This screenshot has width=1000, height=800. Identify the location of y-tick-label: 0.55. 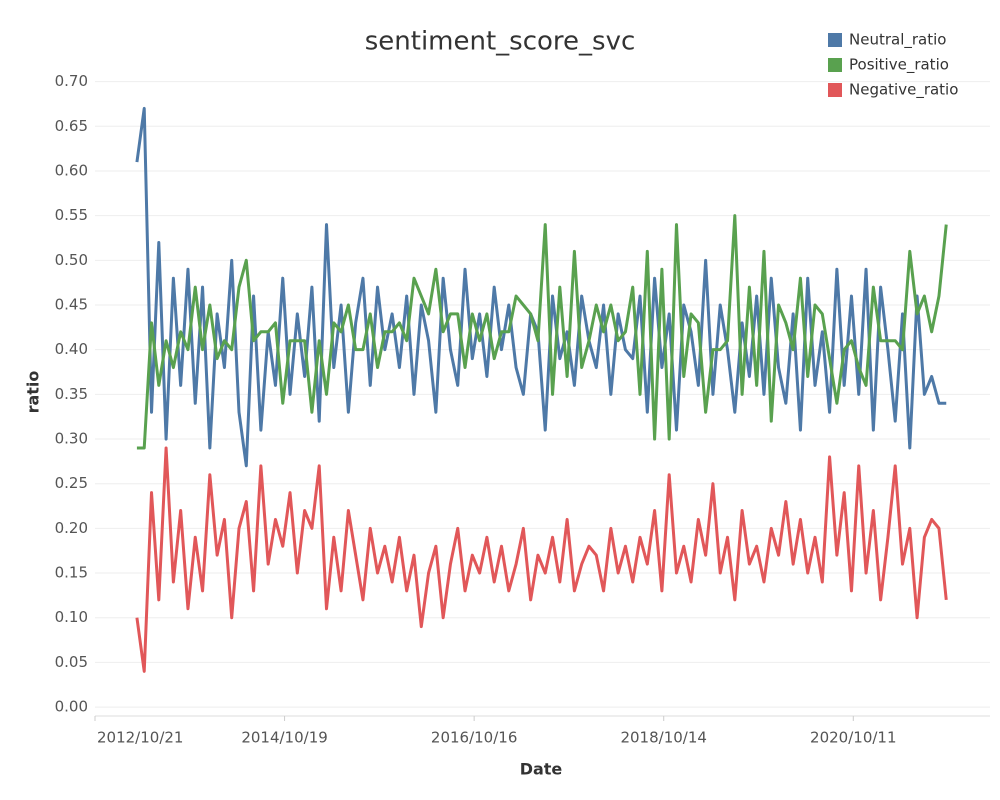
(71, 215).